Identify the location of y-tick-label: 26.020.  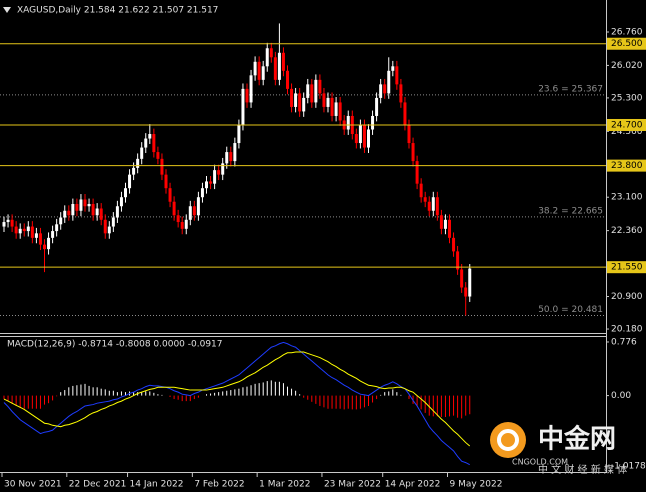
(627, 66).